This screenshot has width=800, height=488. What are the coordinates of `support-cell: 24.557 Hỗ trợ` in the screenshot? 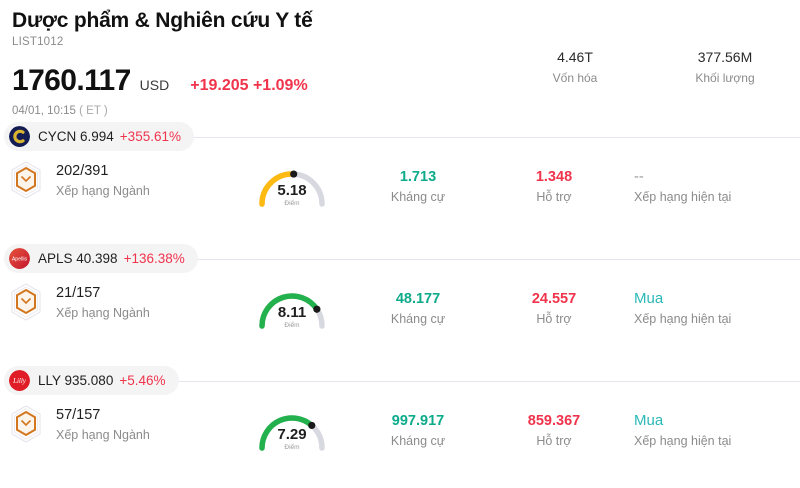 It's located at (554, 304).